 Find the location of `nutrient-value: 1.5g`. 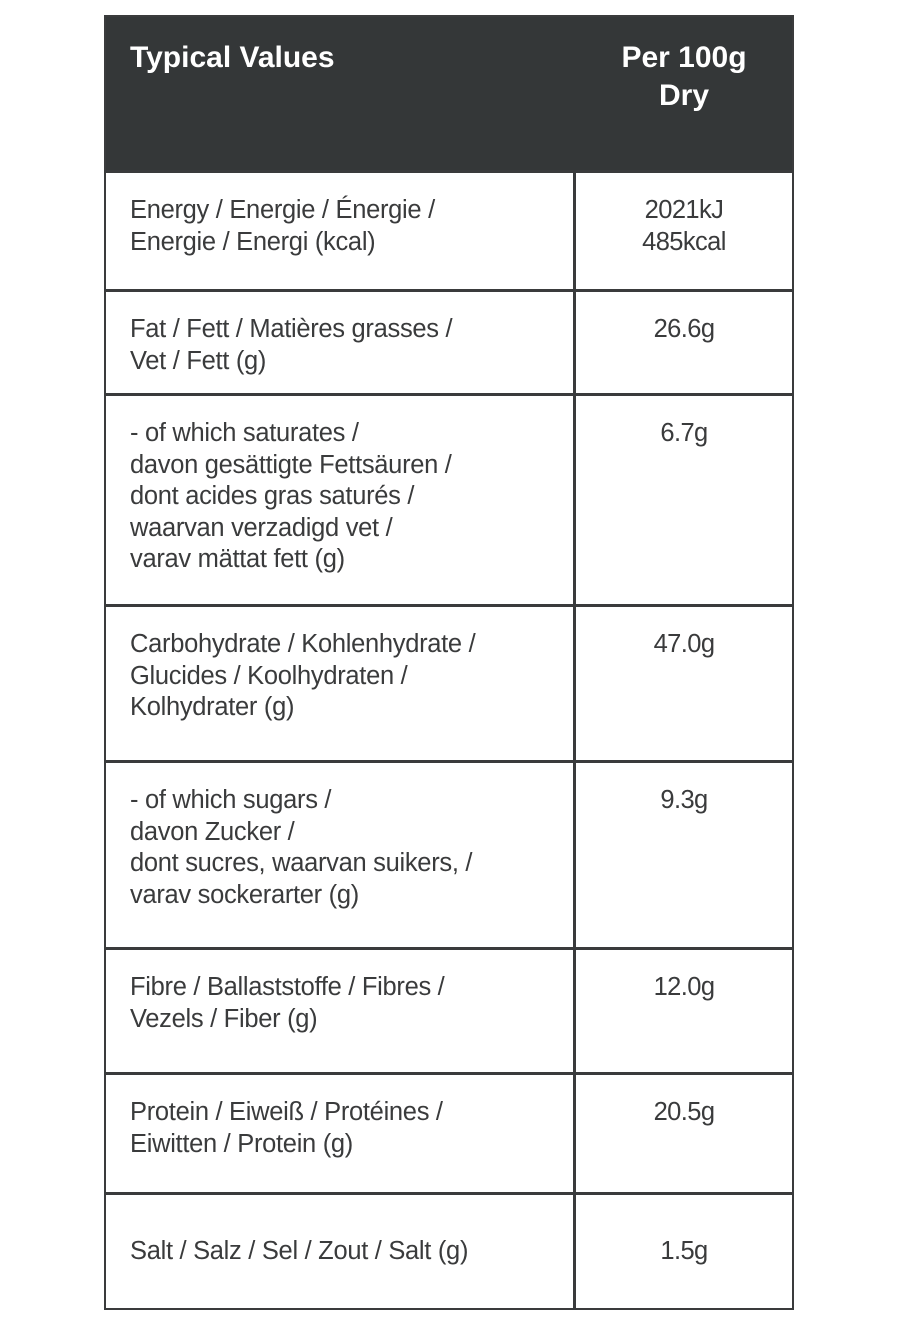

nutrient-value: 1.5g is located at coordinates (684, 1251).